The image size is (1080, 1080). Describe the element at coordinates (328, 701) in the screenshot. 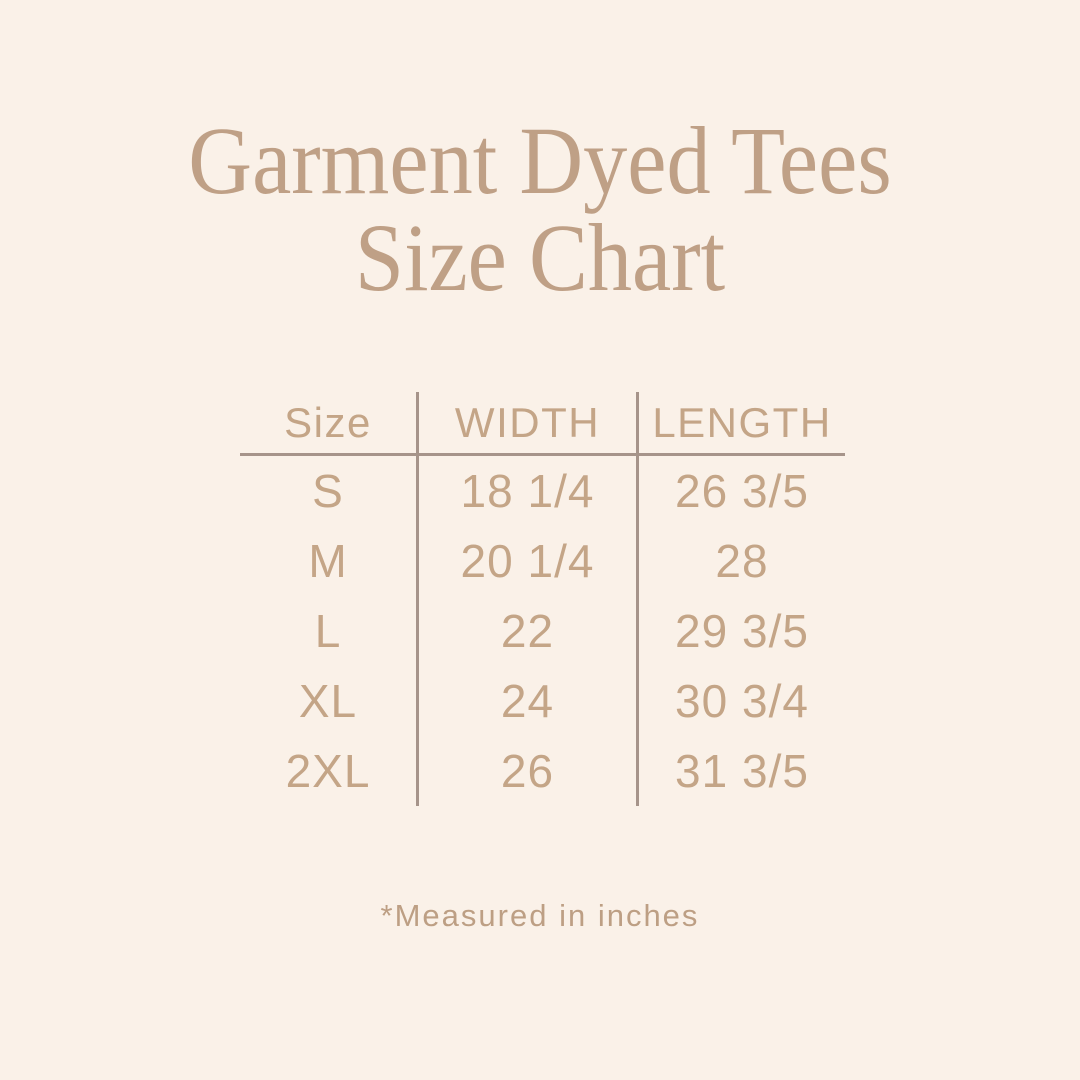

I see `table-row-xl-size: XL` at that location.